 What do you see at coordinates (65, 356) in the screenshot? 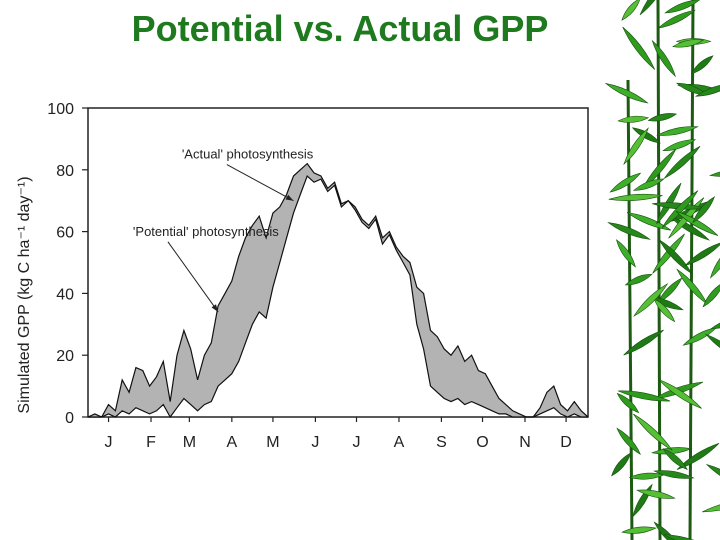
I see `y-tick-label: 20` at bounding box center [65, 356].